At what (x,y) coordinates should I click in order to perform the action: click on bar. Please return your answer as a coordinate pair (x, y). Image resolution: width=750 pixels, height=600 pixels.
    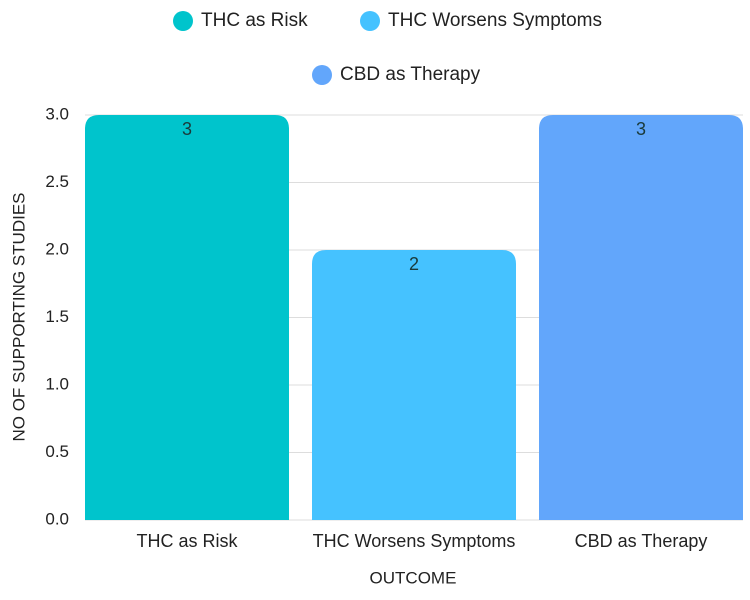
    Looking at the image, I should click on (414, 385).